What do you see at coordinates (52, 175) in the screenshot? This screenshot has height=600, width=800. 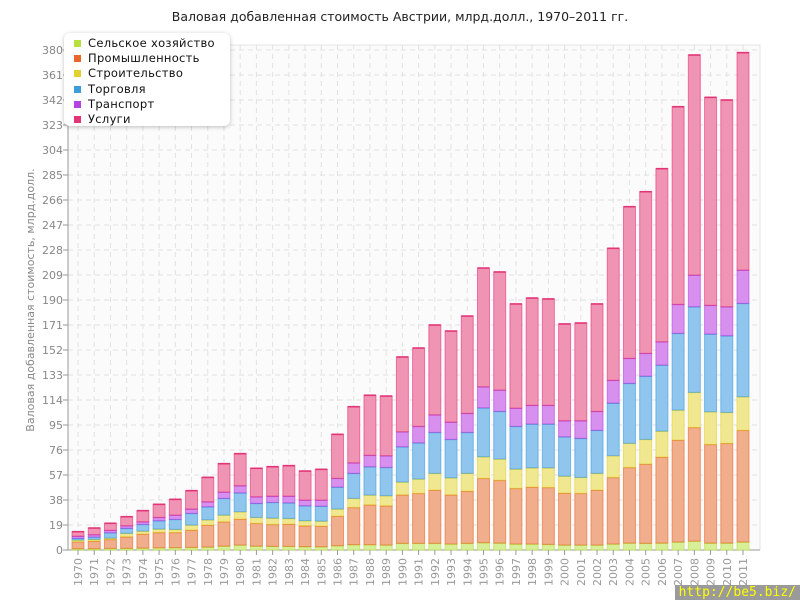 I see `y-tick-label: 285` at bounding box center [52, 175].